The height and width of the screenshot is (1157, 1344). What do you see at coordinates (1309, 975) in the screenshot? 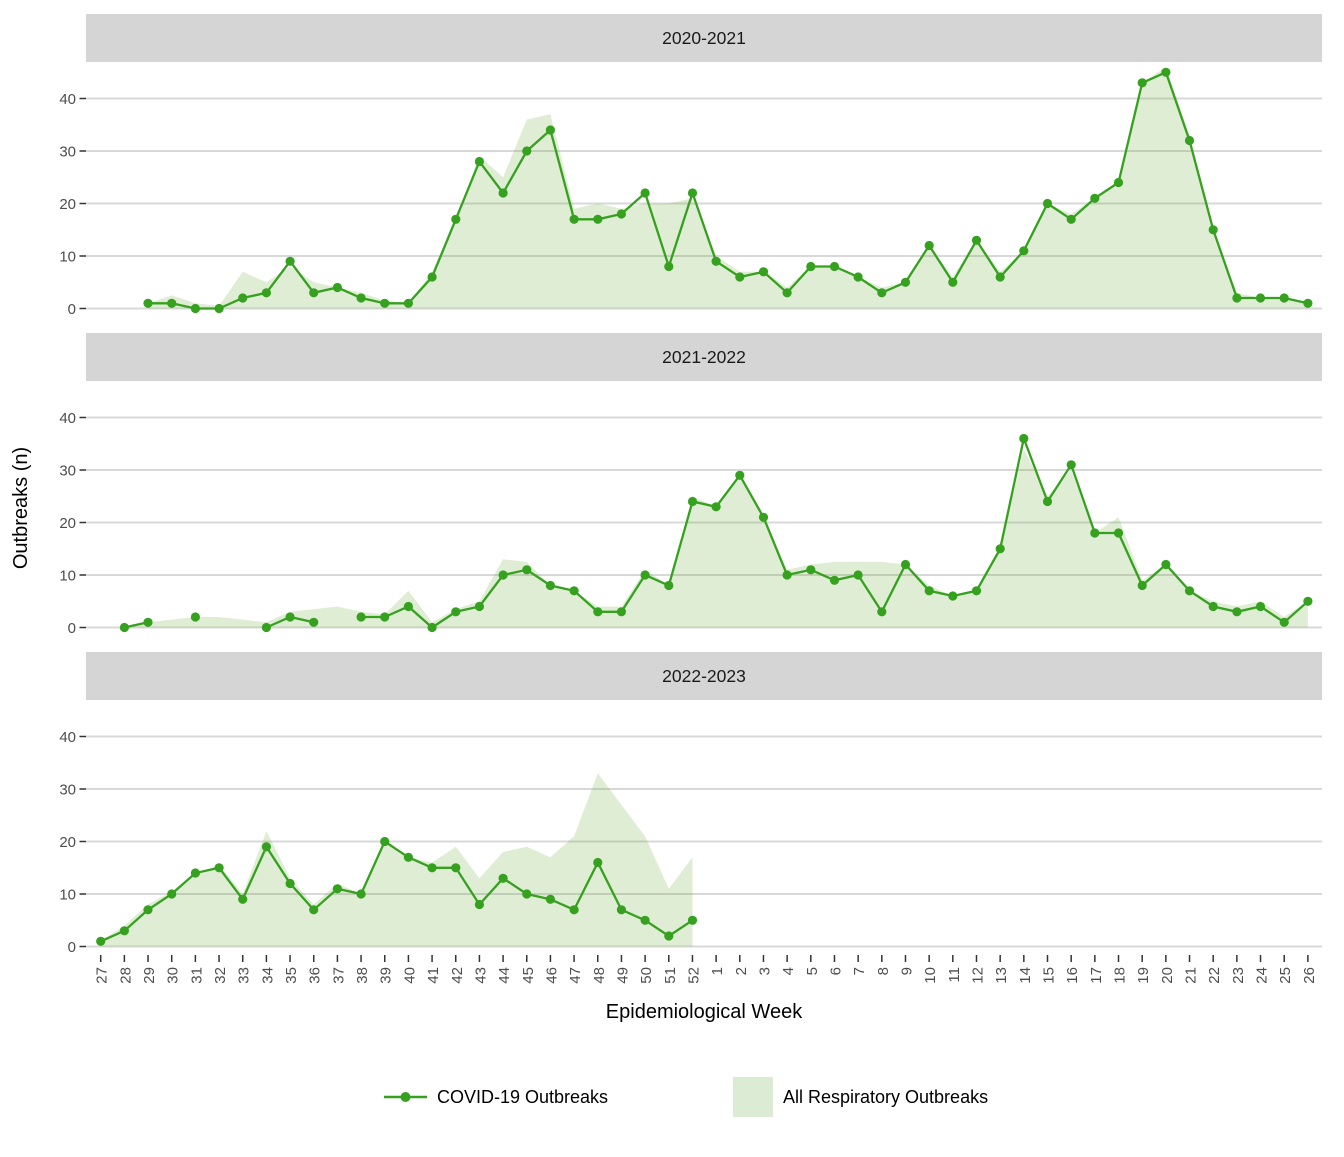
I see `x-tick-label: 26` at bounding box center [1309, 975].